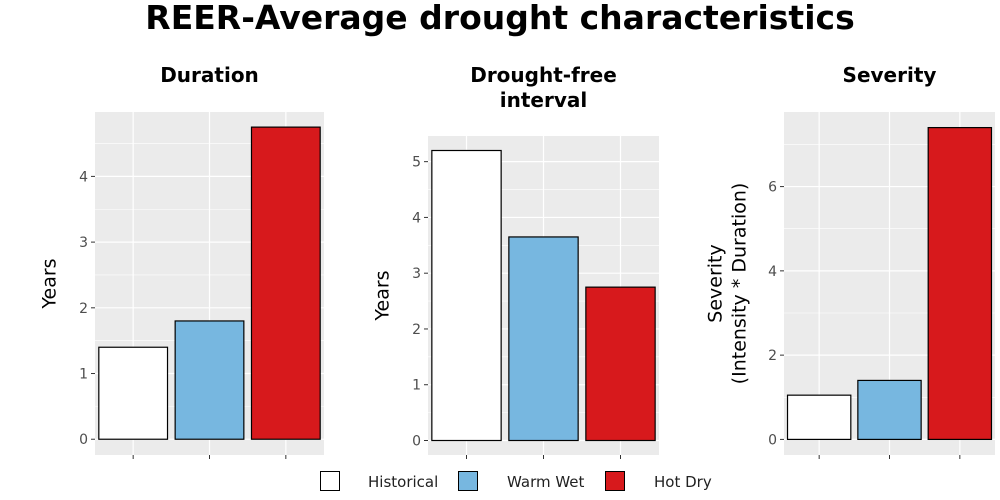 The image size is (1000, 500). Describe the element at coordinates (403, 482) in the screenshot. I see `legend-label-historical: Historical` at that location.